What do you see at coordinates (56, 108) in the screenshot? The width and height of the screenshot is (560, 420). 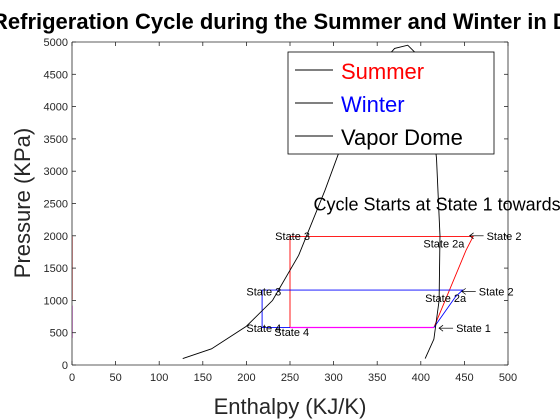 I see `y-tick-label: 4000` at bounding box center [56, 108].